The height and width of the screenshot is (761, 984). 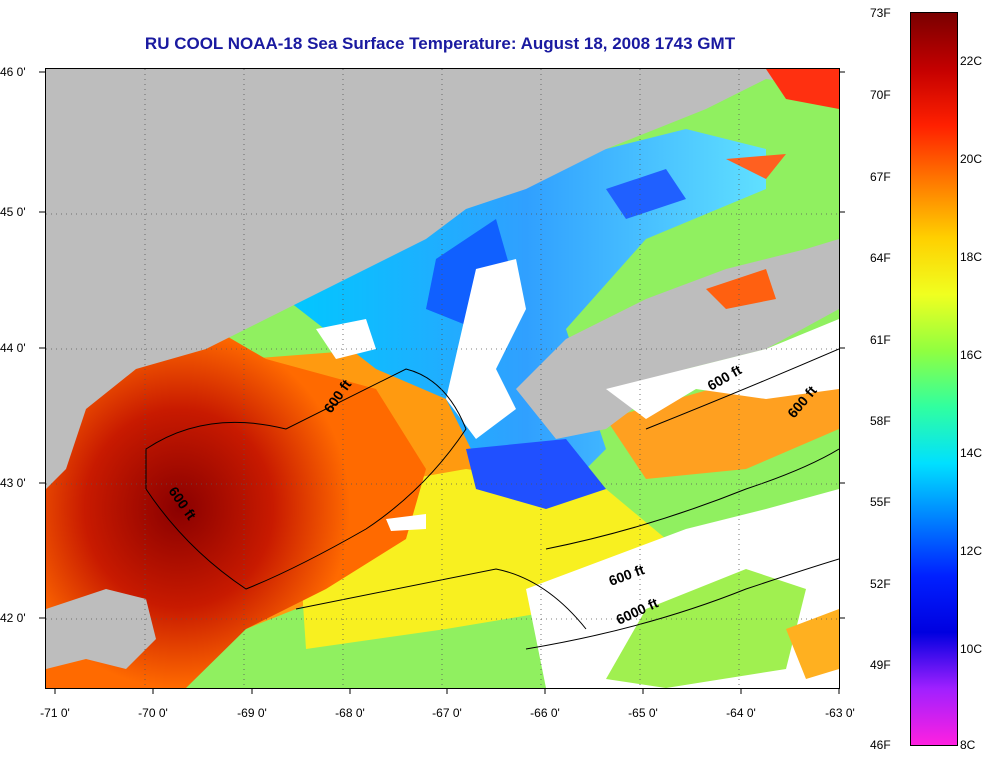 I want to click on x-tick-label: -64 0', so click(x=741, y=713).